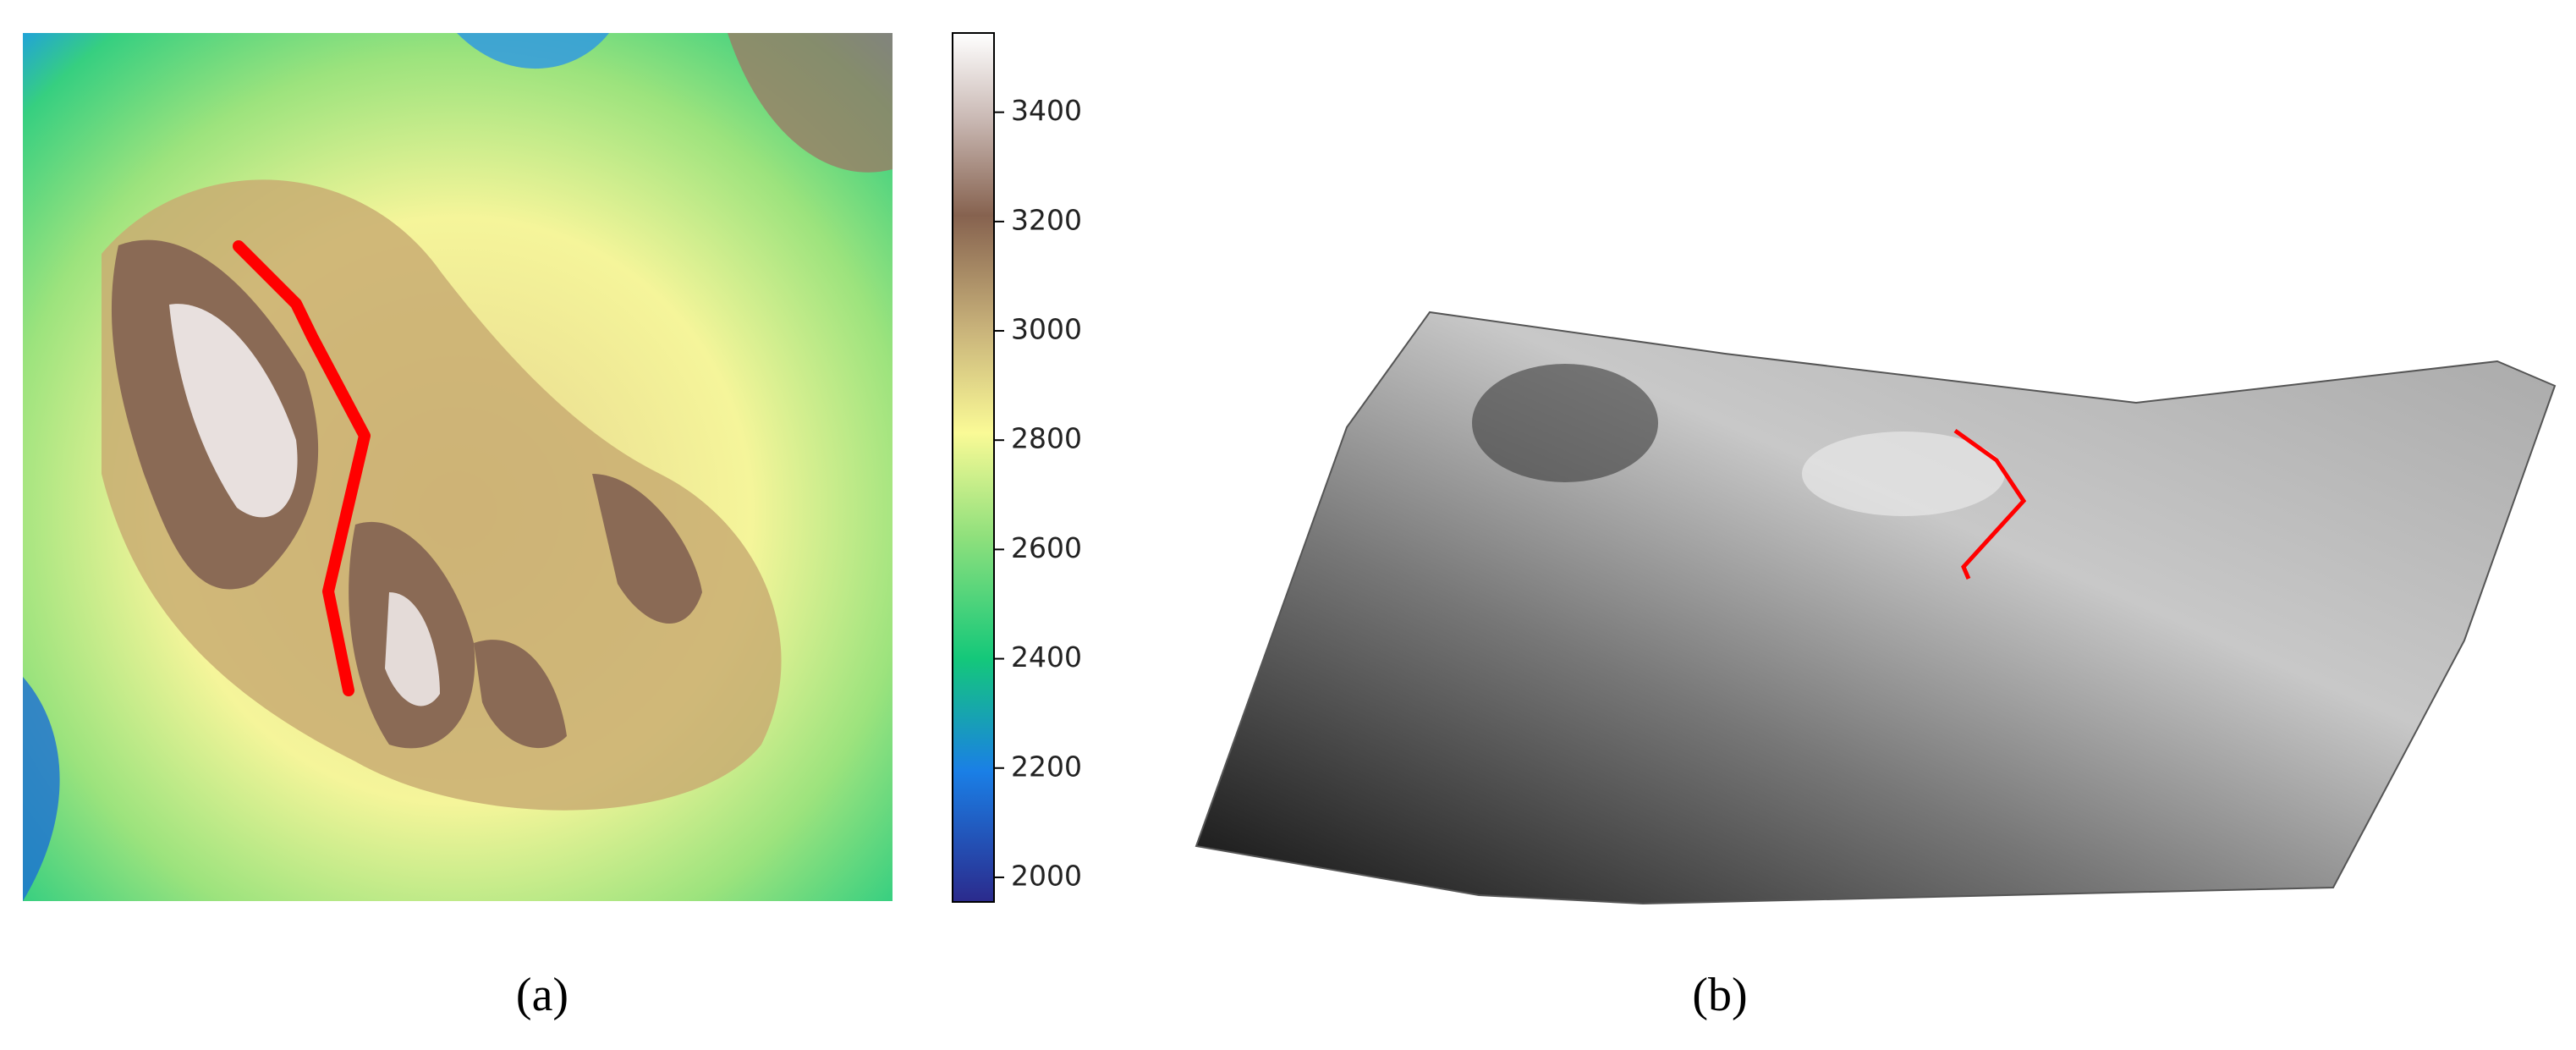 Image resolution: width=2576 pixels, height=1050 pixels. Describe the element at coordinates (1046, 330) in the screenshot. I see `tick-label: 3000` at that location.